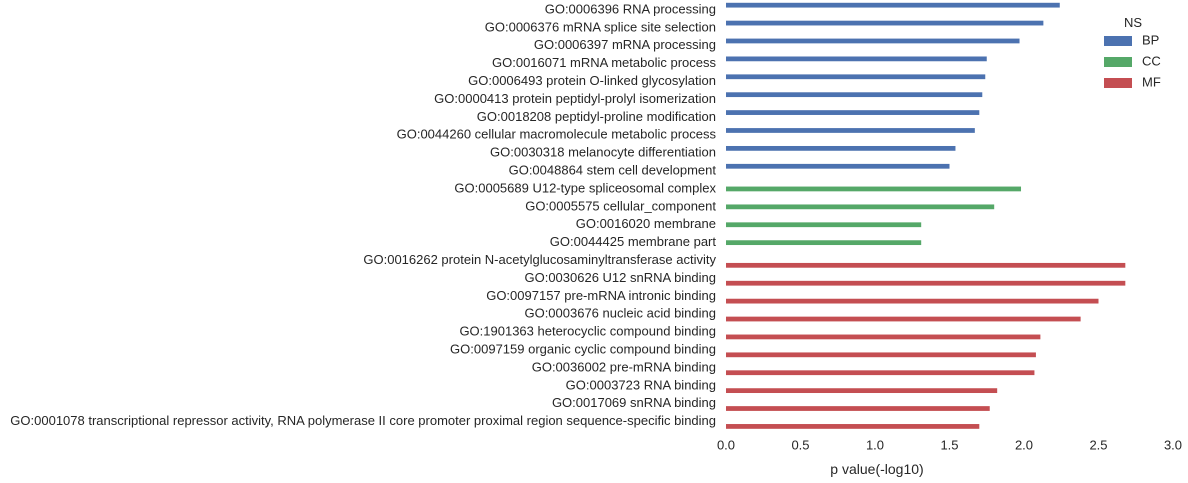 This screenshot has height=483, width=1188. I want to click on category-label: GO:0003676 nucleic acid binding, so click(620, 313).